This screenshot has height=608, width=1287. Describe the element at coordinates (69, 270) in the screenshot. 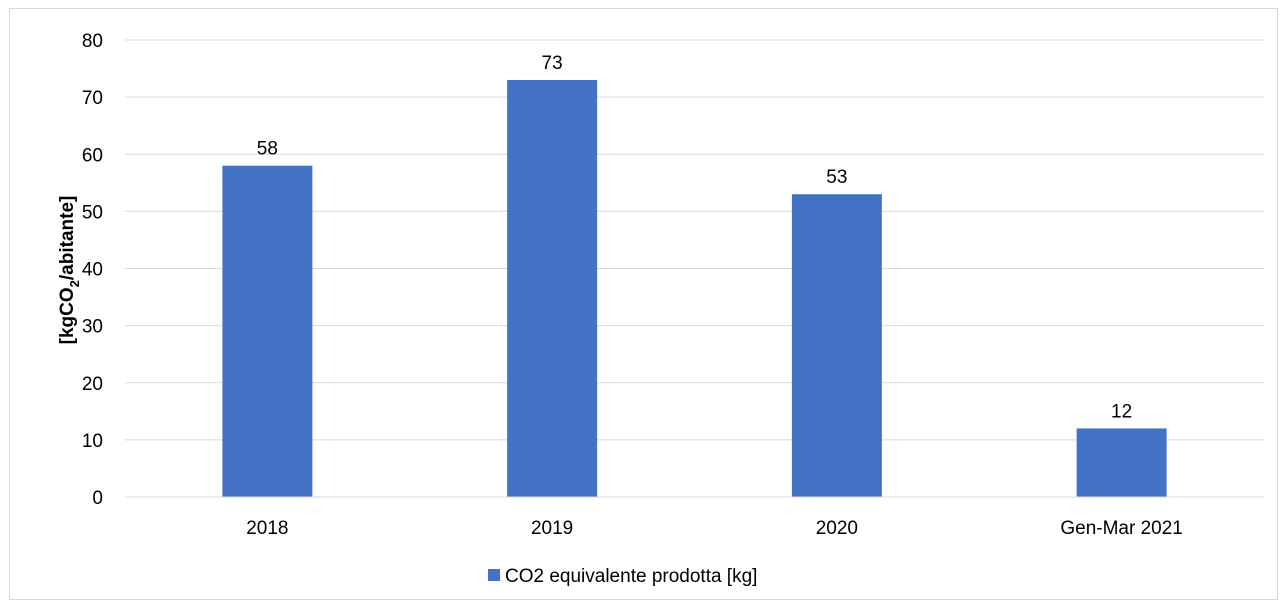

I see `y-axis-title: [kgCO2/abitante]` at that location.